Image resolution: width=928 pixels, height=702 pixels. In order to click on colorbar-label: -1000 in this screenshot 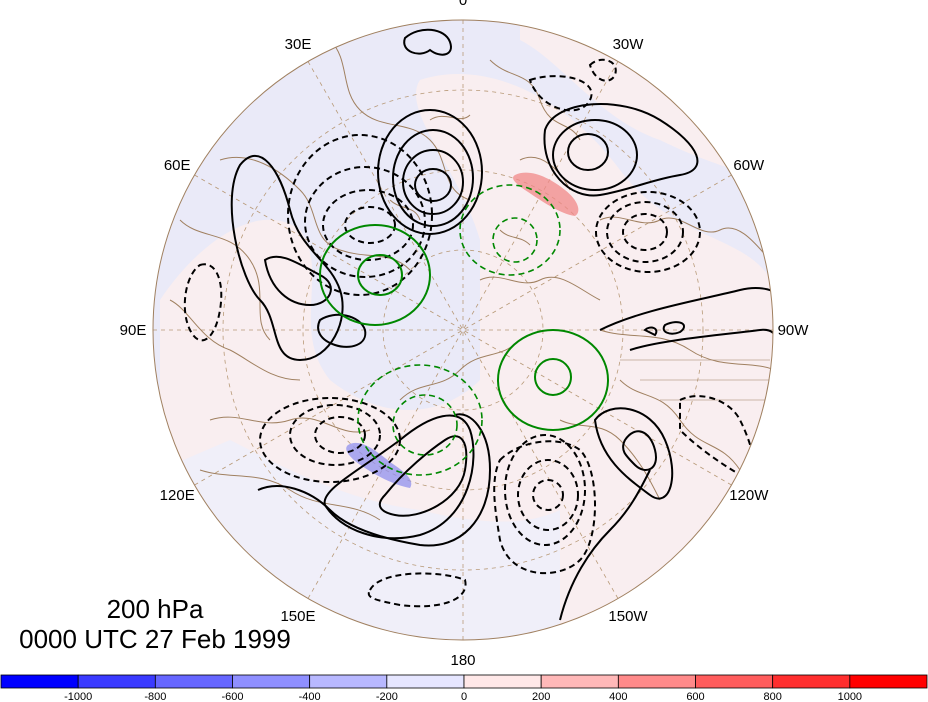, I will do `click(78, 696)`.